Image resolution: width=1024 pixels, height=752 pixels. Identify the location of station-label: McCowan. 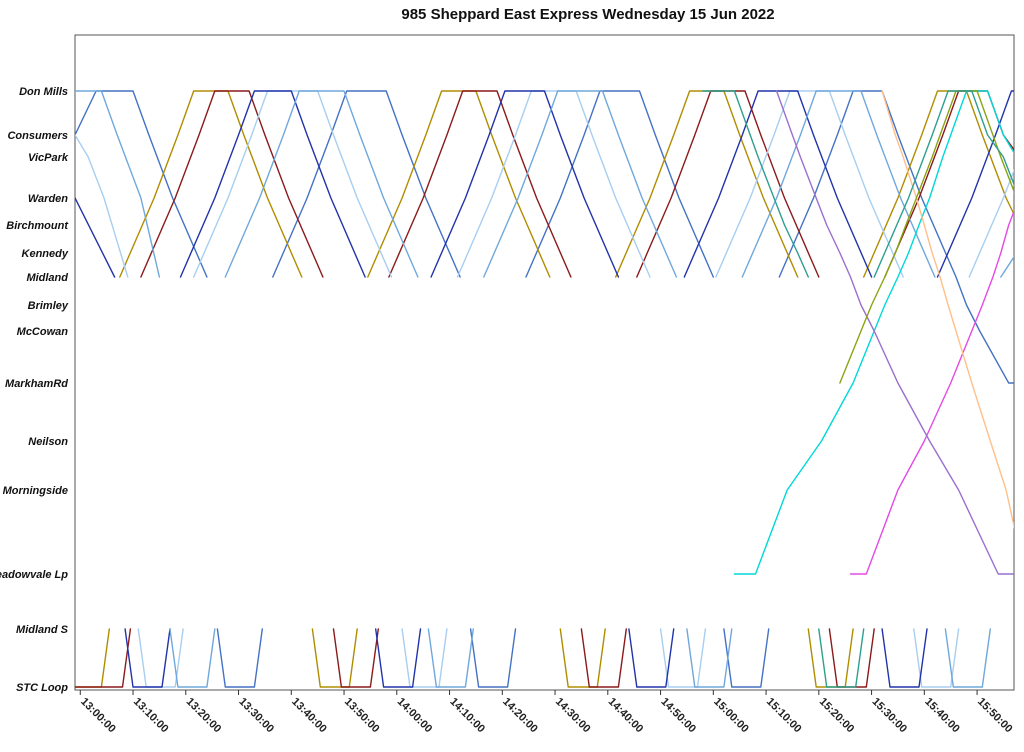
(43, 332).